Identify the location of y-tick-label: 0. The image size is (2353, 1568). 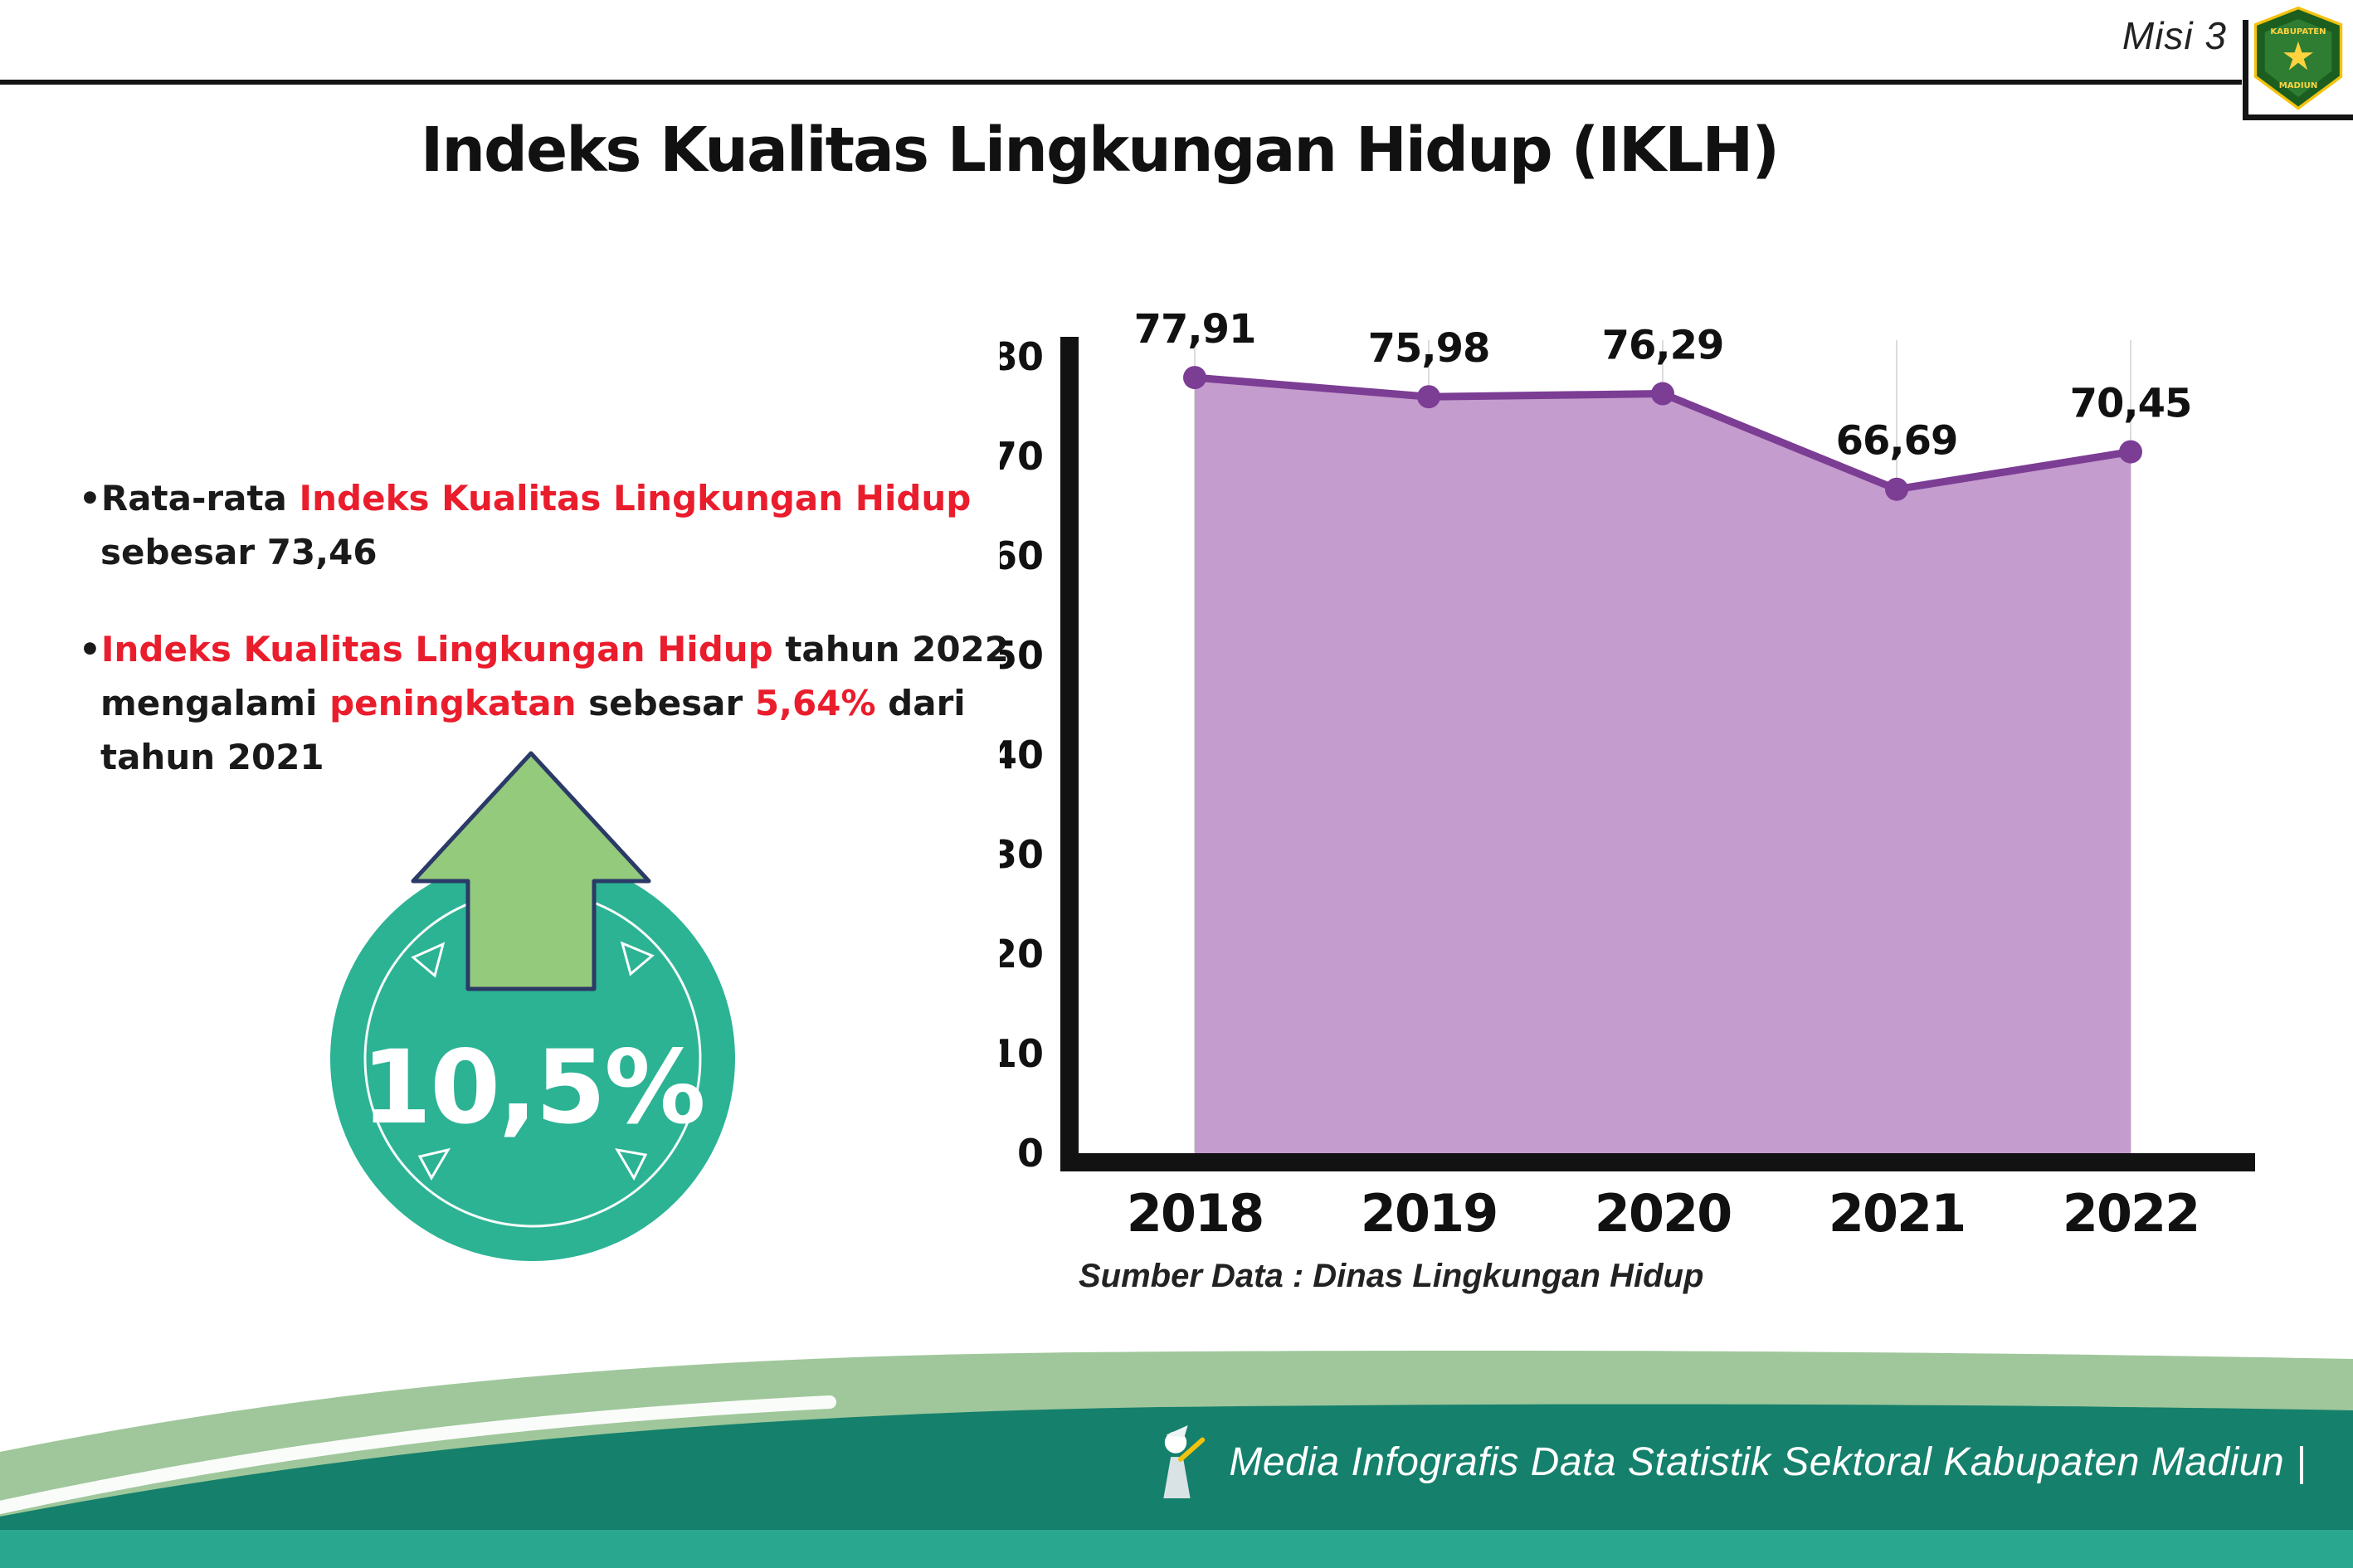
(1030, 1153).